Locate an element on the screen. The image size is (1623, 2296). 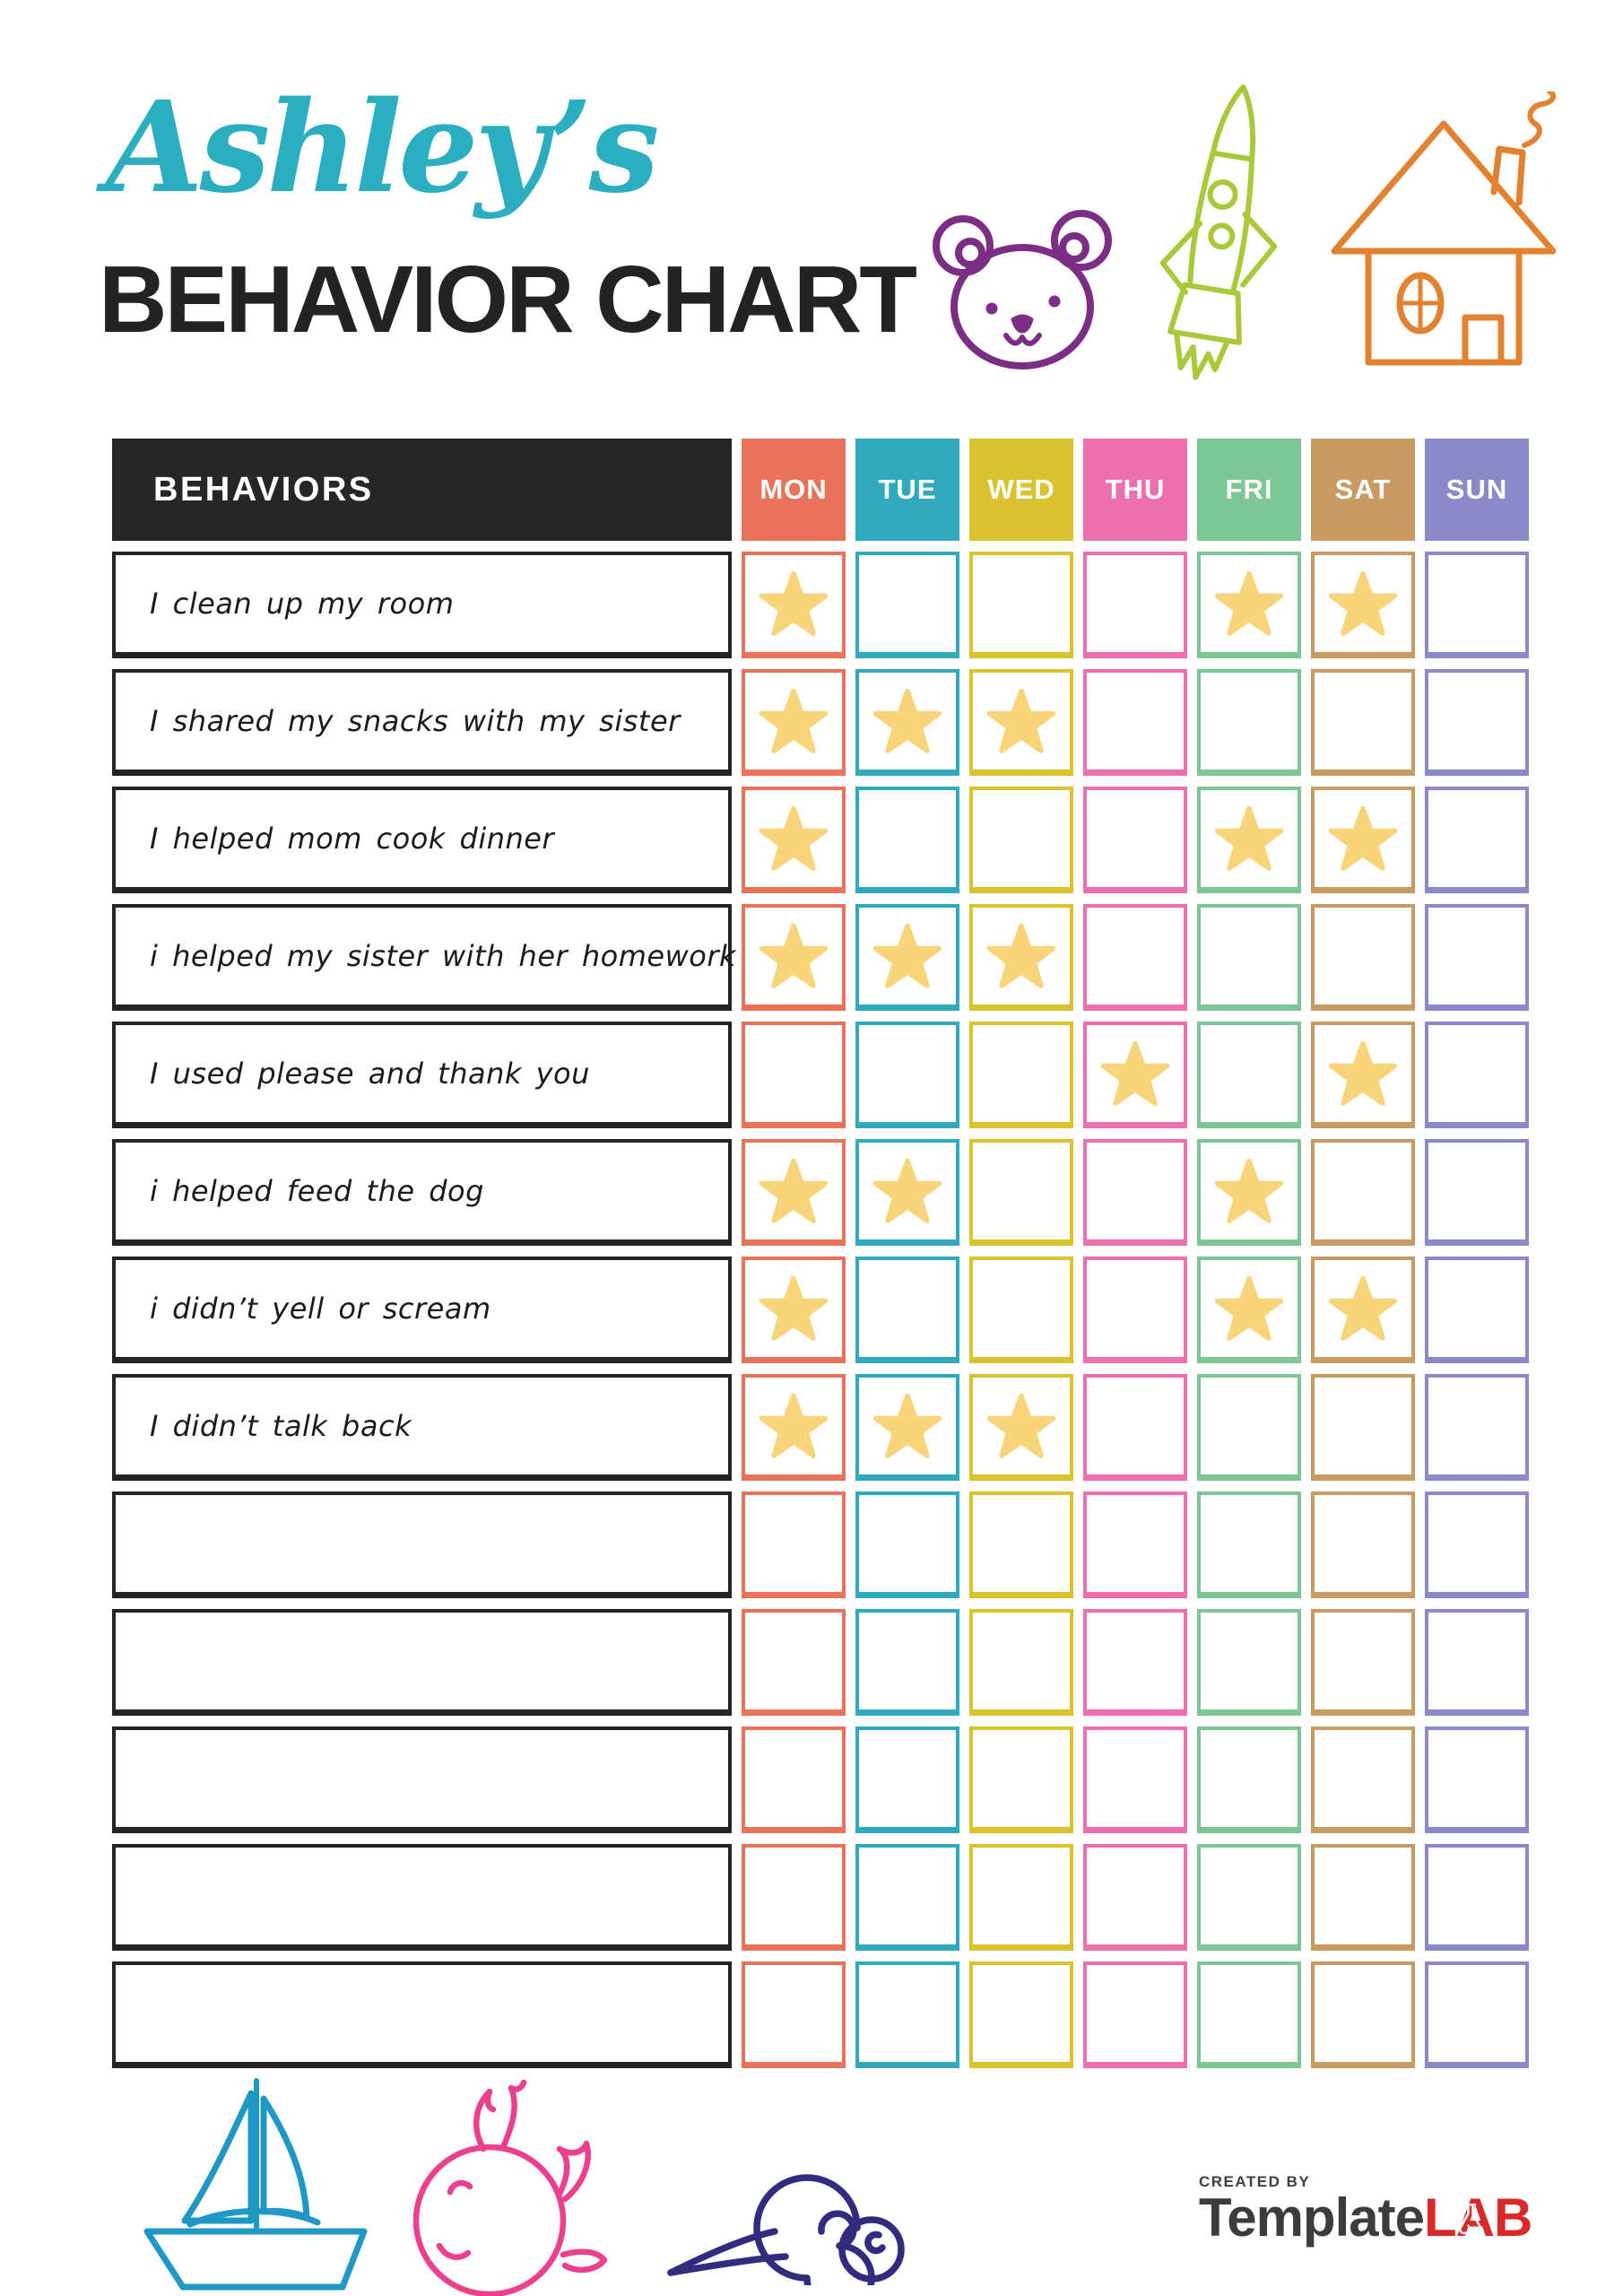
teddy-bear-icon is located at coordinates (1022, 290).